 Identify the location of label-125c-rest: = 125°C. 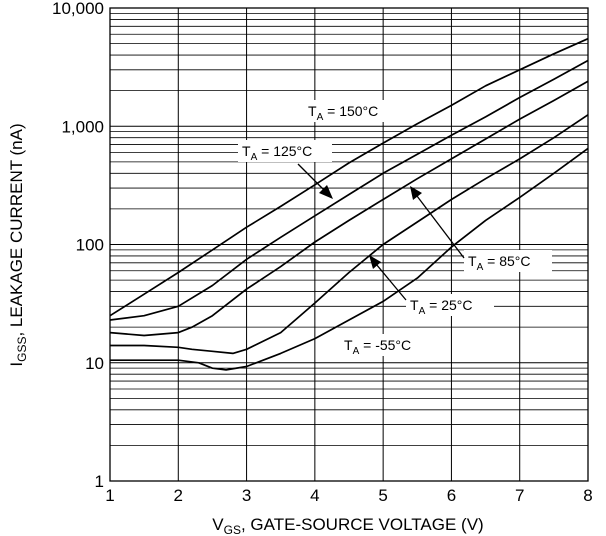
(284, 151).